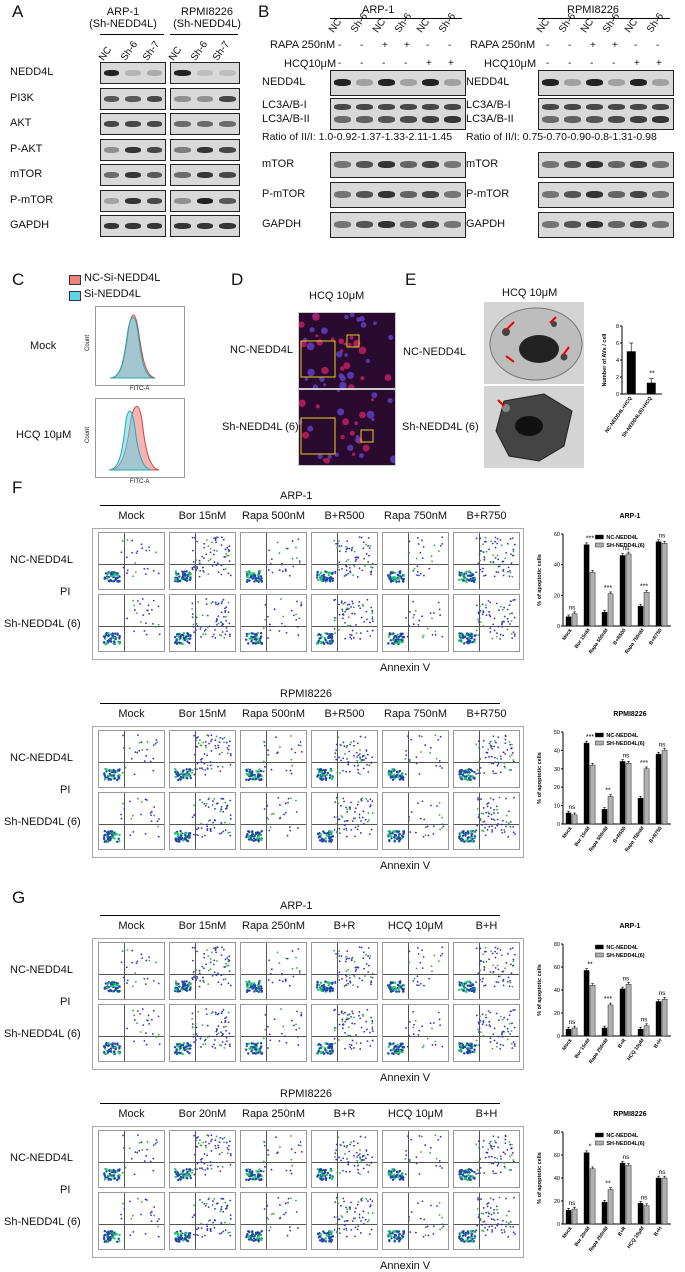  Describe the element at coordinates (310, 429) in the screenshot. I see `d-cell` at that location.